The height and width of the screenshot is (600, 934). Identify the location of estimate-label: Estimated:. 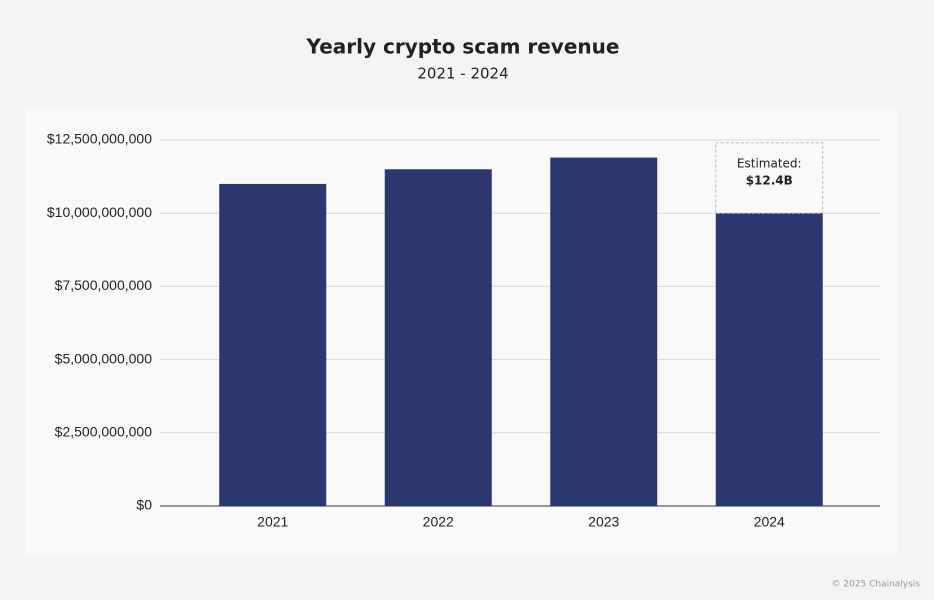
(769, 163).